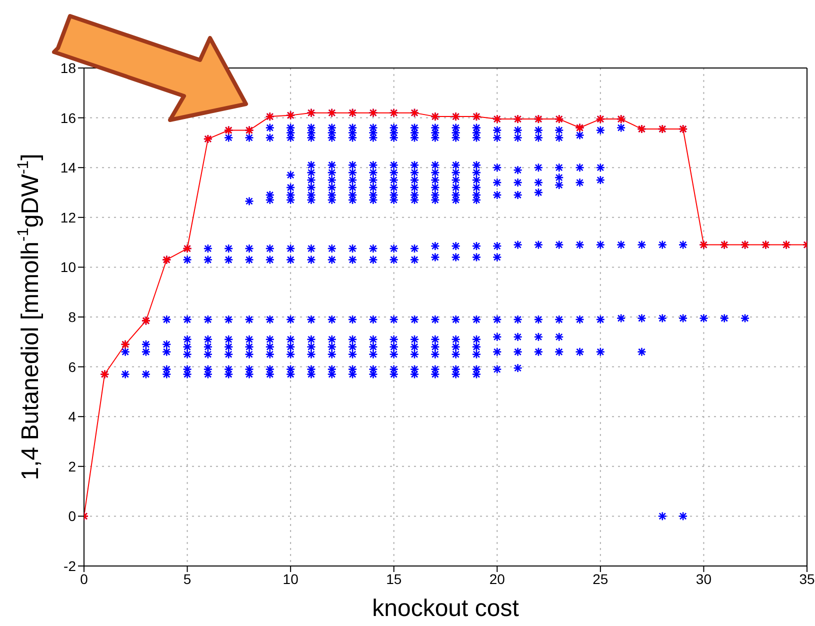 The image size is (815, 626). What do you see at coordinates (72, 366) in the screenshot?
I see `y-tick-label: 6` at bounding box center [72, 366].